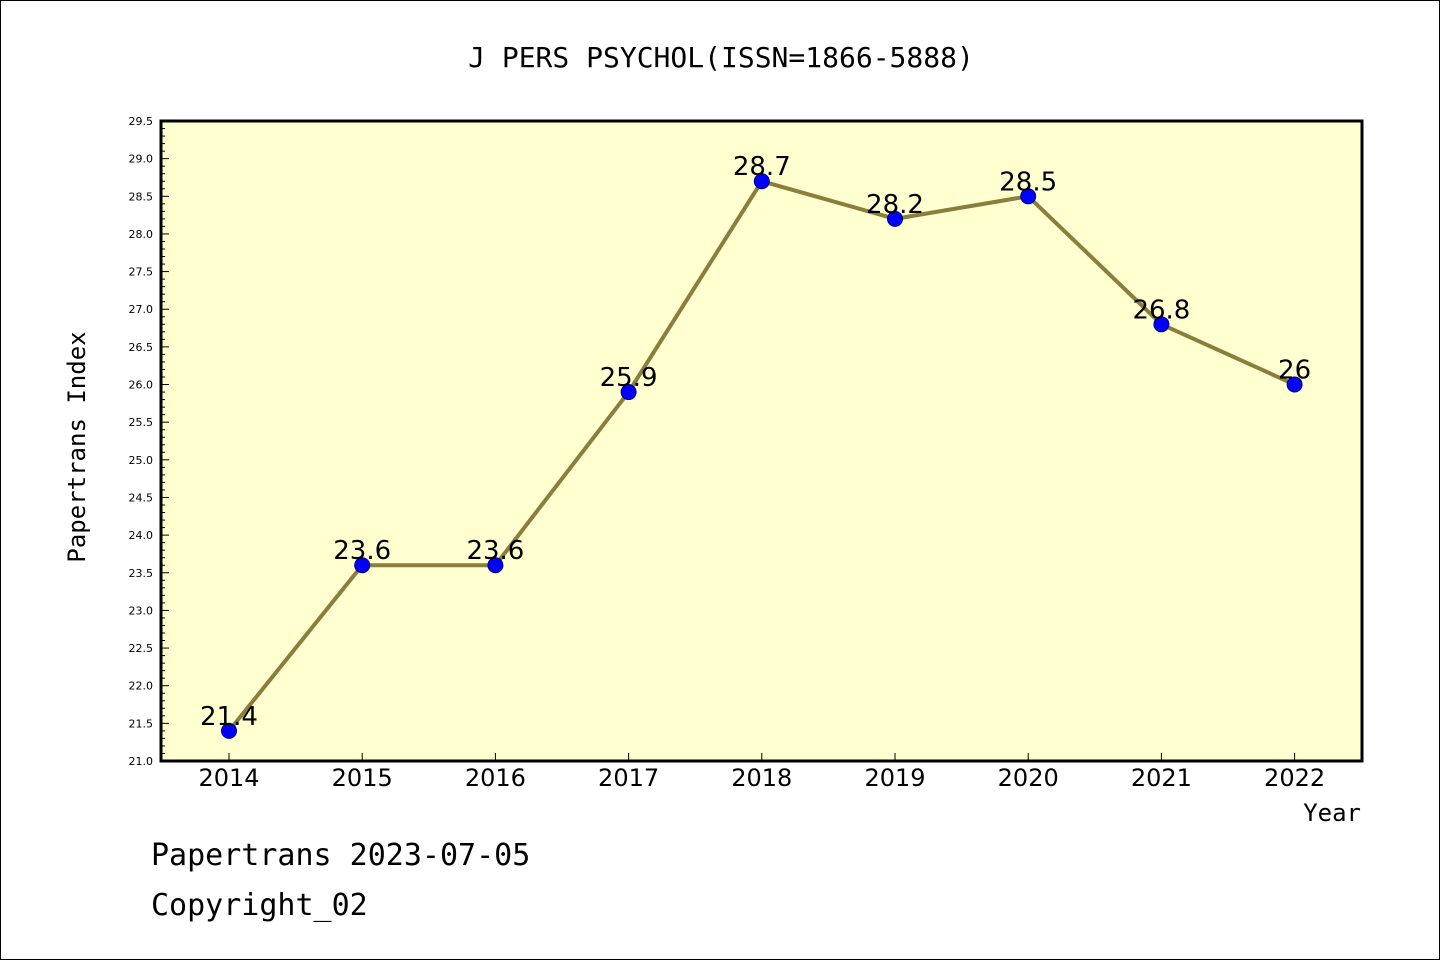 The image size is (1440, 961). What do you see at coordinates (1161, 310) in the screenshot?
I see `data-label: 26.8` at bounding box center [1161, 310].